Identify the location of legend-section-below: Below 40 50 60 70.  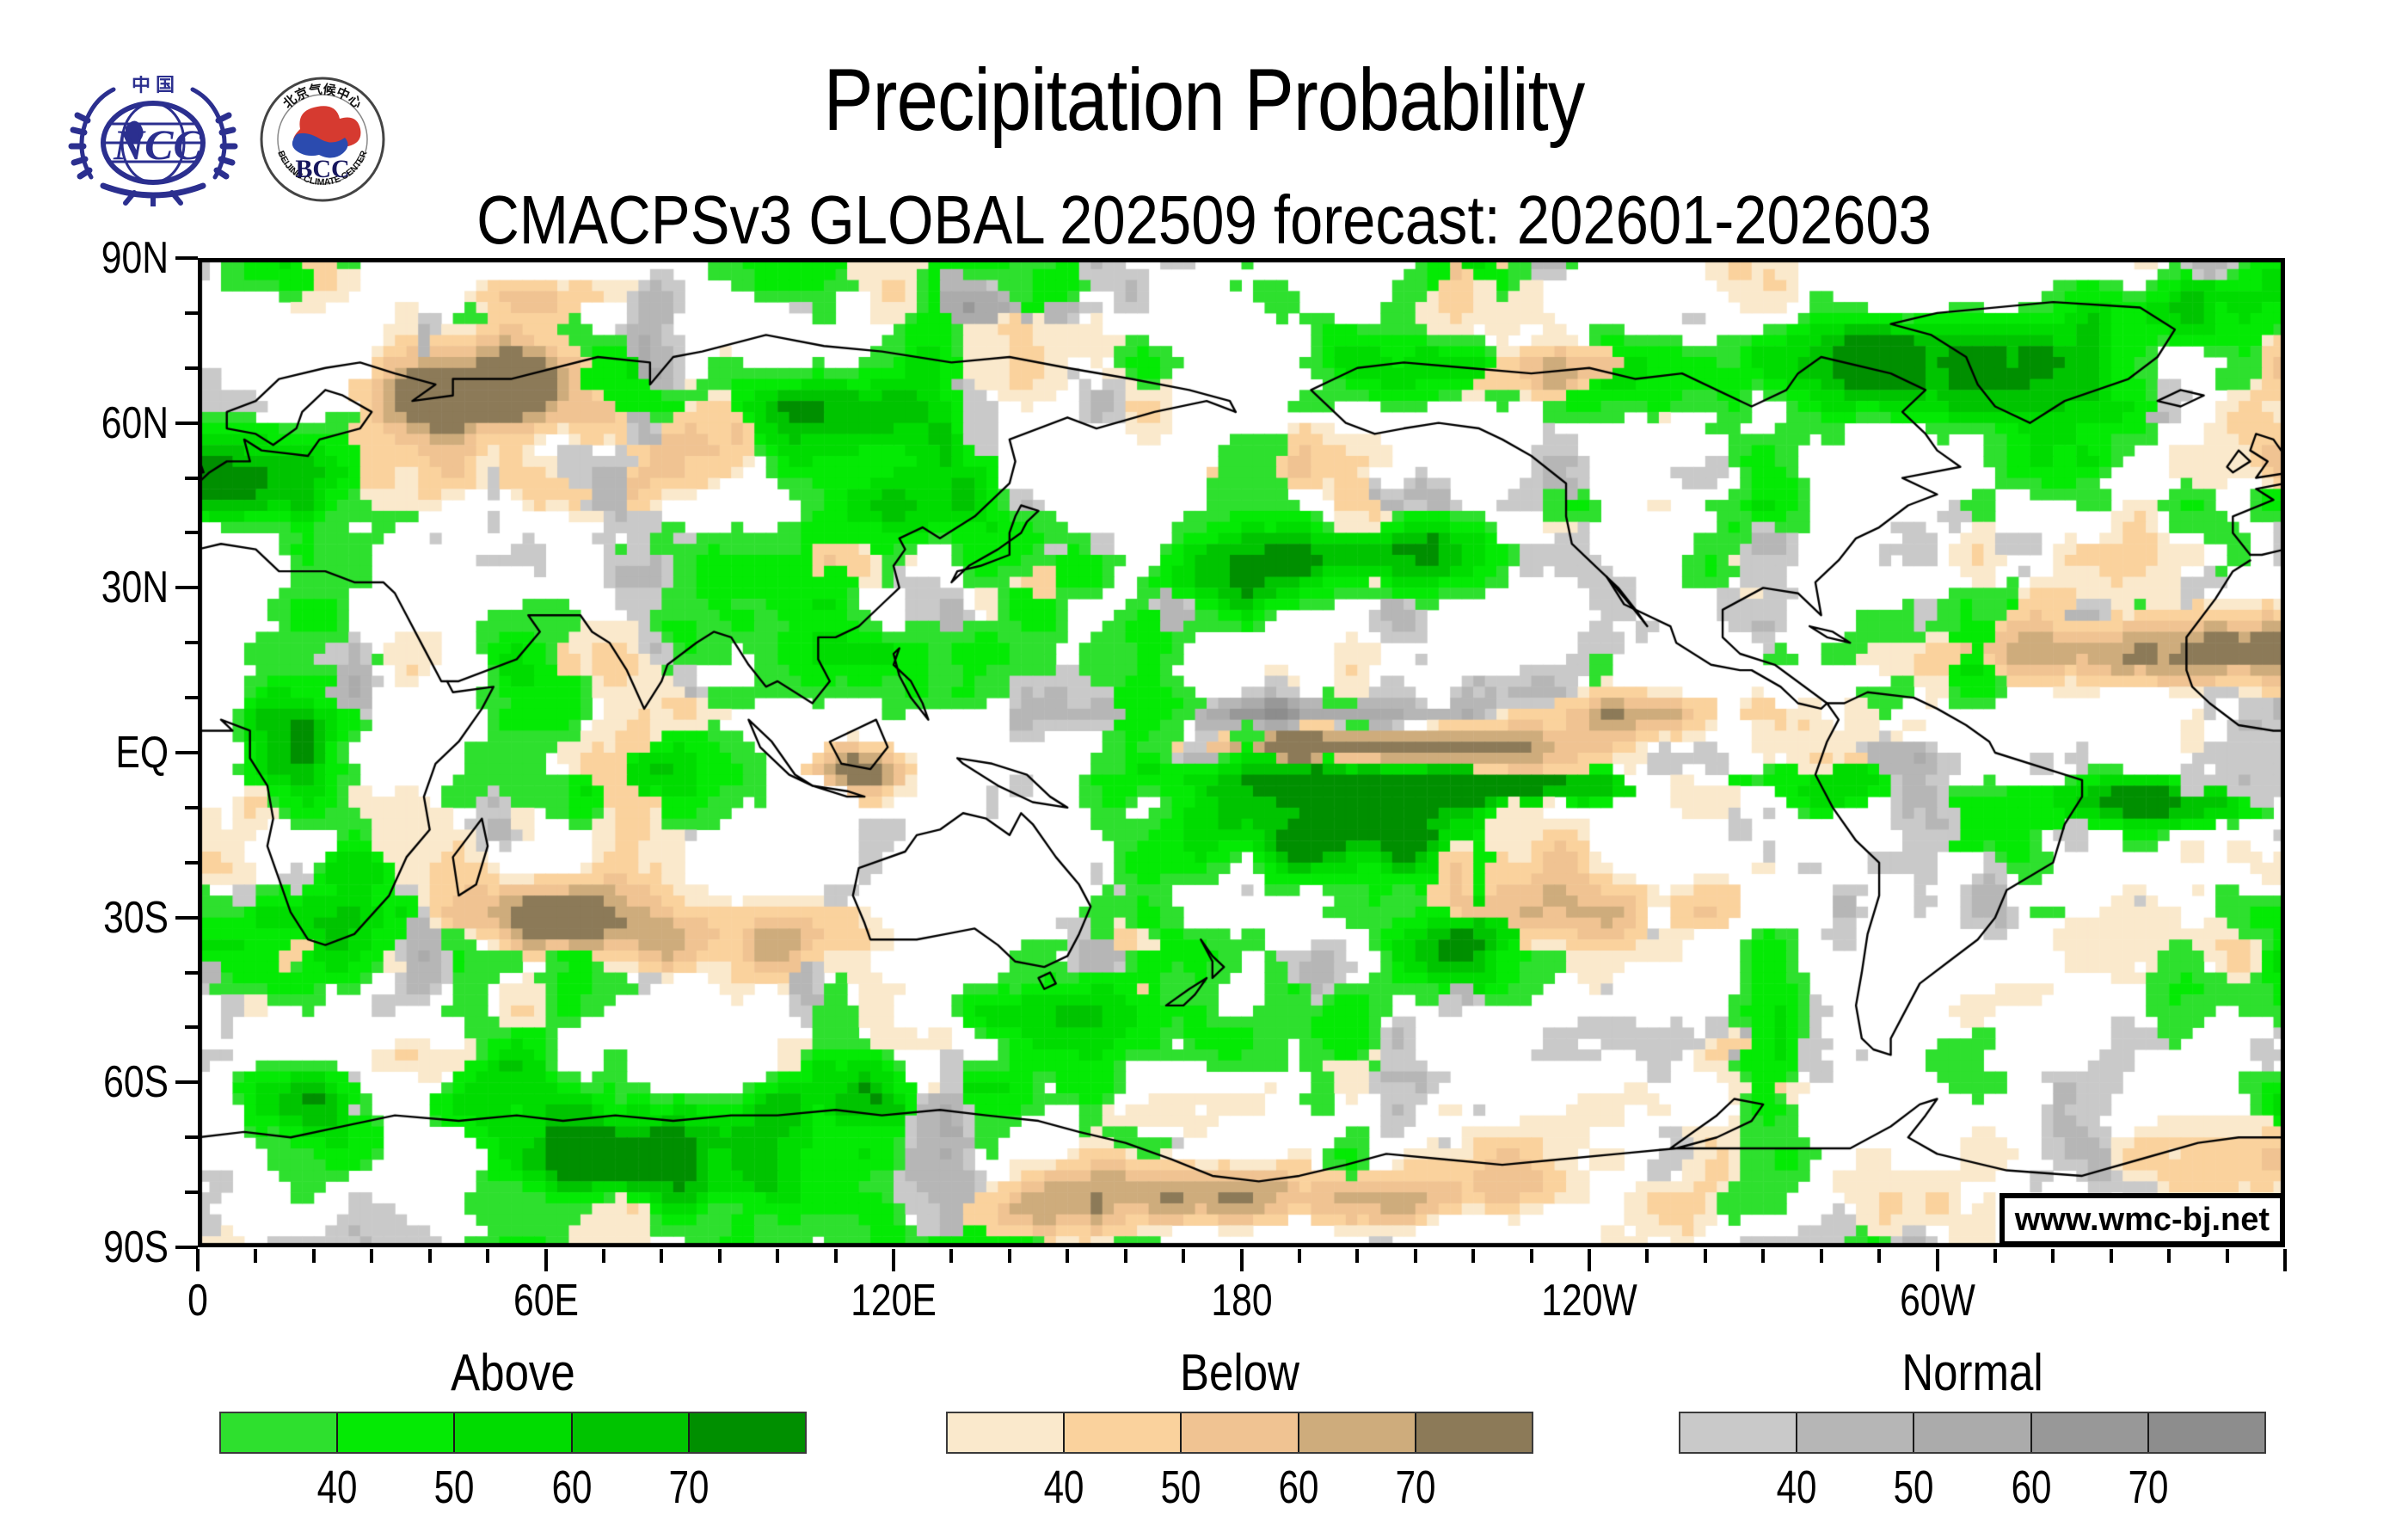
(1240, 1433).